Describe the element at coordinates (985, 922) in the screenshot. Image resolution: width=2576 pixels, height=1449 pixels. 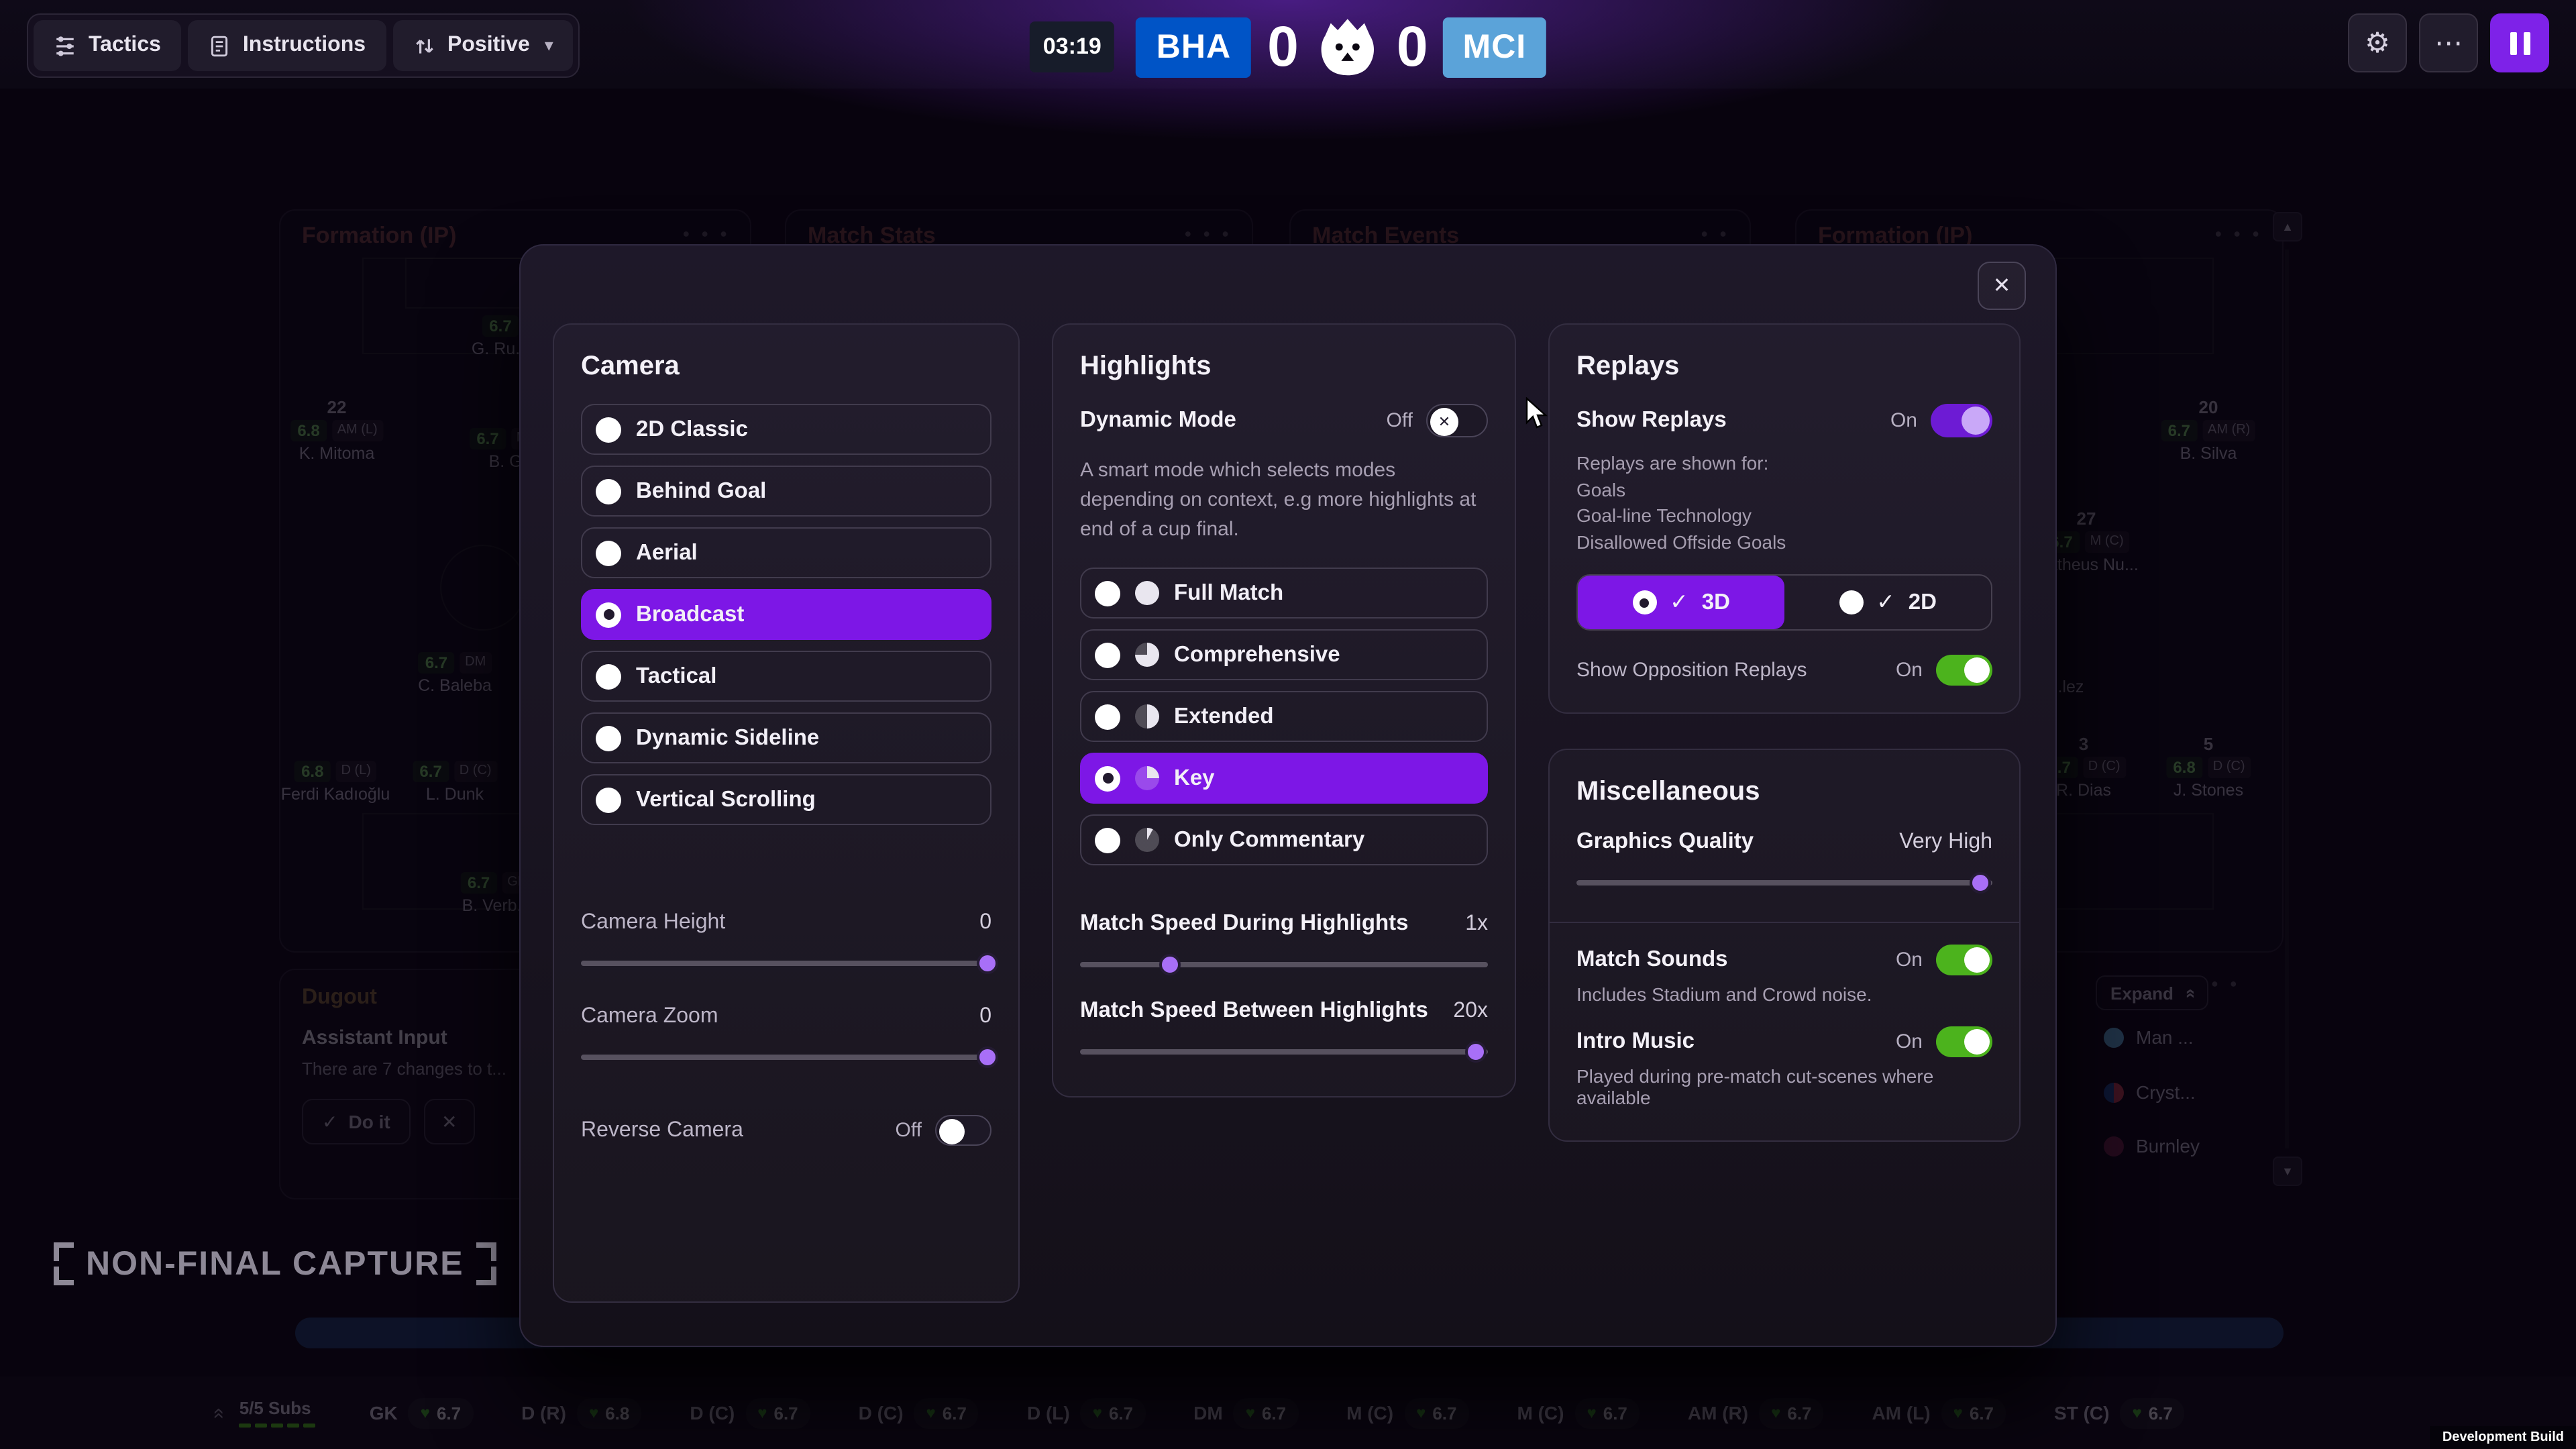
I see `camera-height-value: 0` at that location.